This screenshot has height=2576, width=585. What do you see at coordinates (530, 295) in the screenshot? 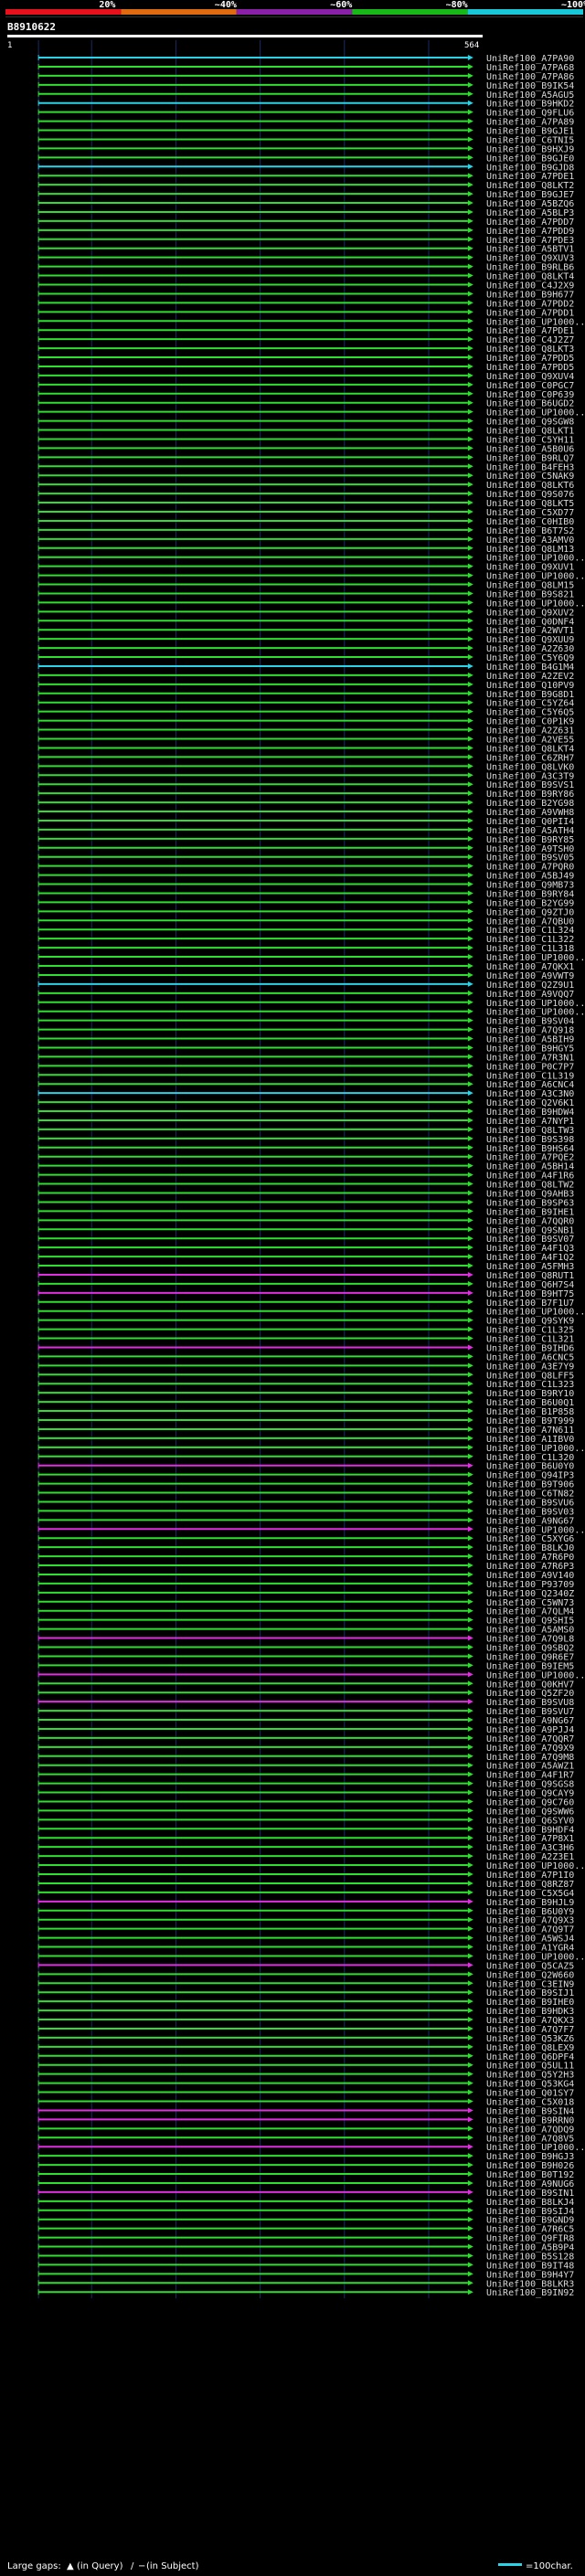
I see `hit-label: UniRef100_B9H677` at bounding box center [530, 295].